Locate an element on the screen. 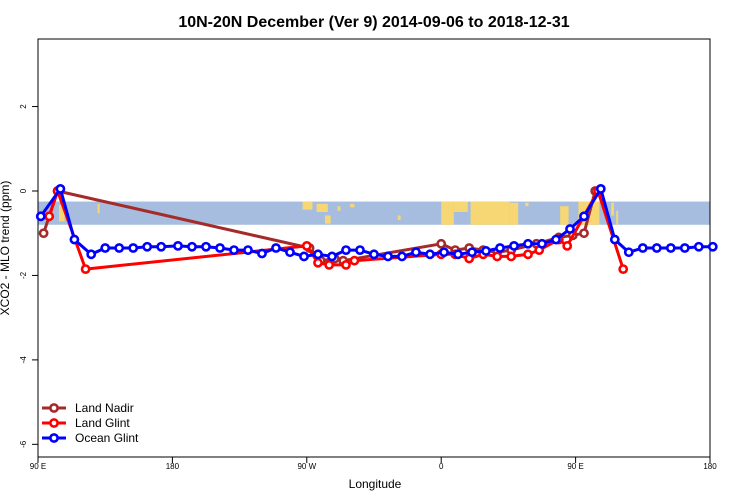  y-tick-label: -2 is located at coordinates (23, 275).